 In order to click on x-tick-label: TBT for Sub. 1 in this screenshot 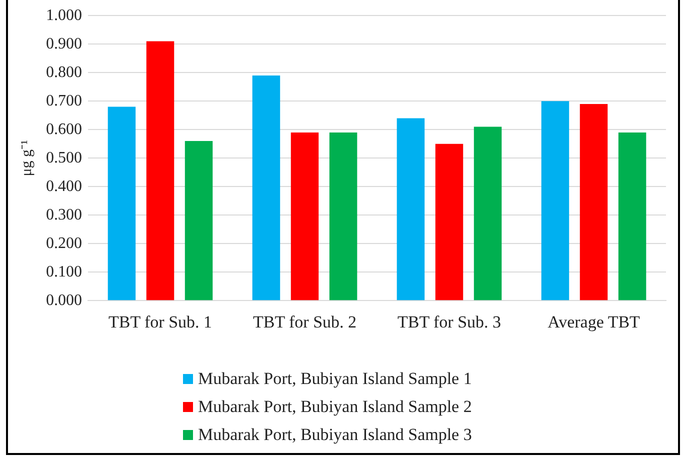, I will do `click(160, 322)`.